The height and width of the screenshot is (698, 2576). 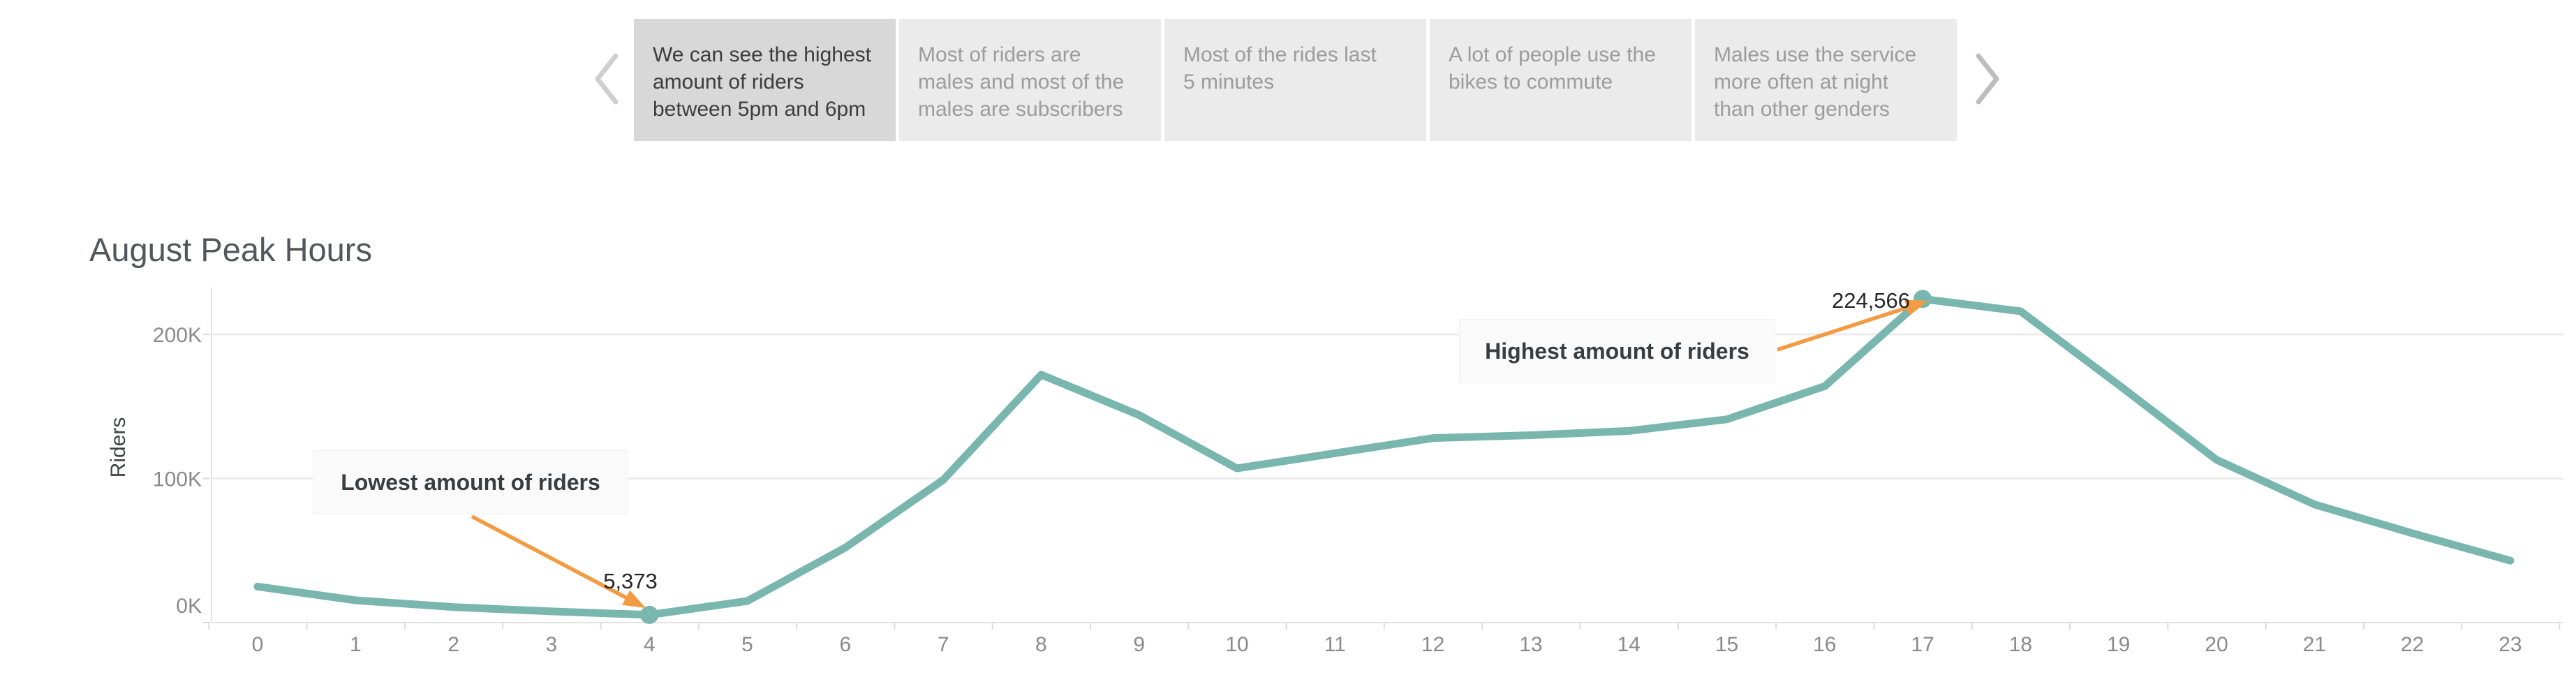 I want to click on x-axis-tick-label: 8, so click(x=1041, y=644).